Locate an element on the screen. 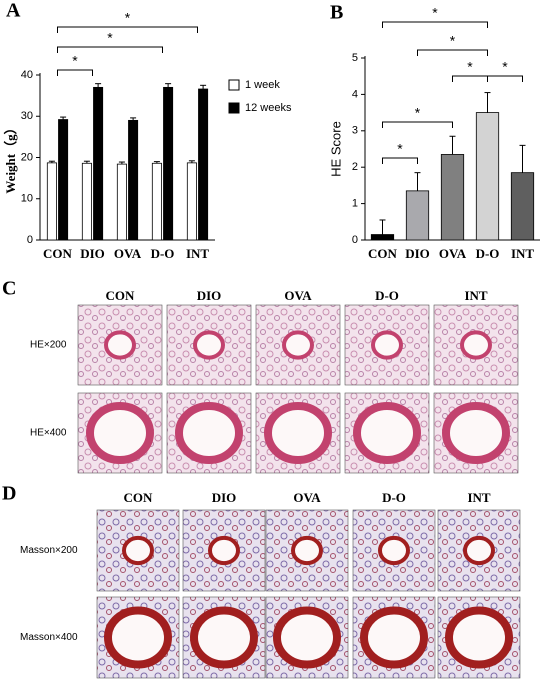 The height and width of the screenshot is (685, 543). y-tick-label: 5 is located at coordinates (355, 58).